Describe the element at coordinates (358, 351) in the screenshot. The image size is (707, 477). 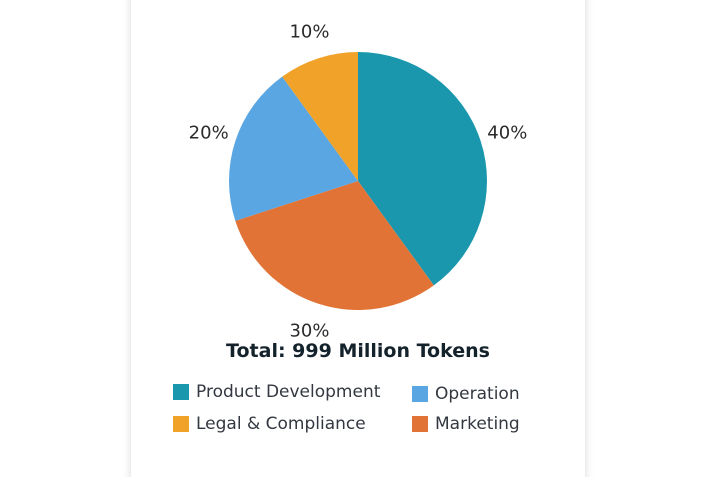
I see `chart-title: Total: 999 Million Tokens` at that location.